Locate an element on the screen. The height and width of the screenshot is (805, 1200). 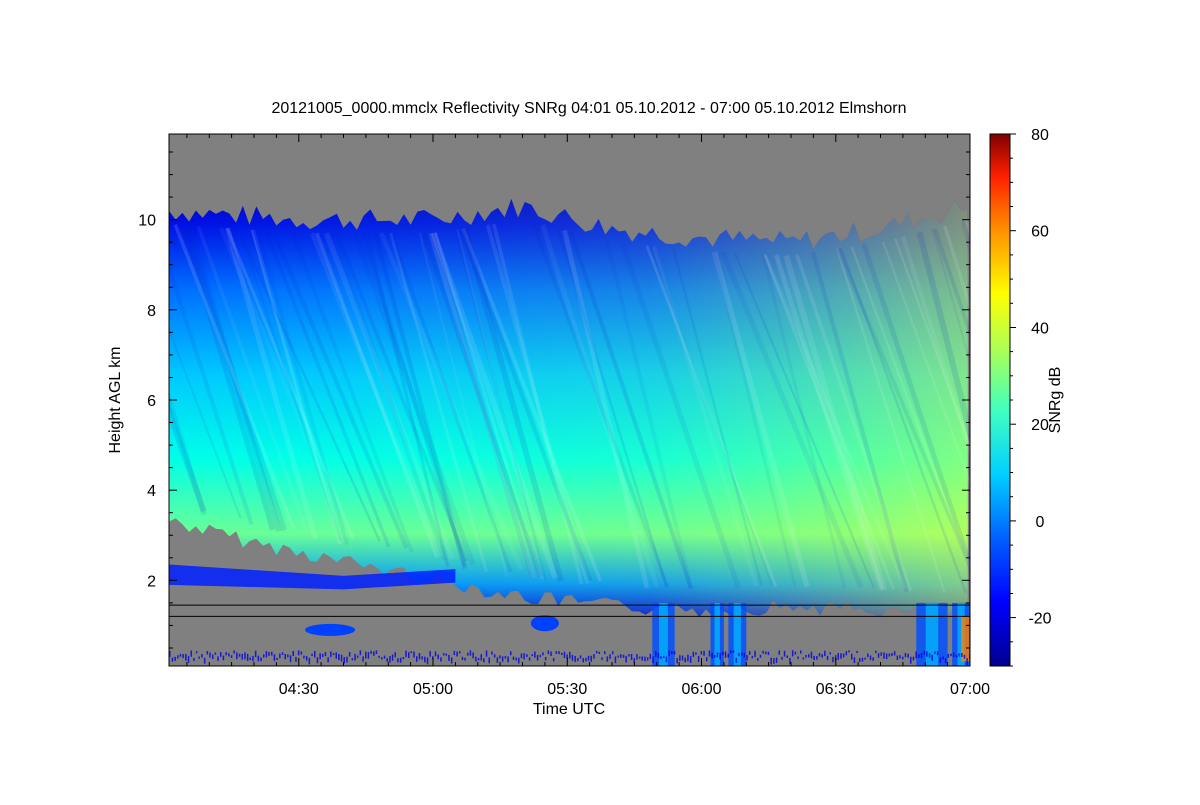
y-tick-label: 8 is located at coordinates (151, 311).